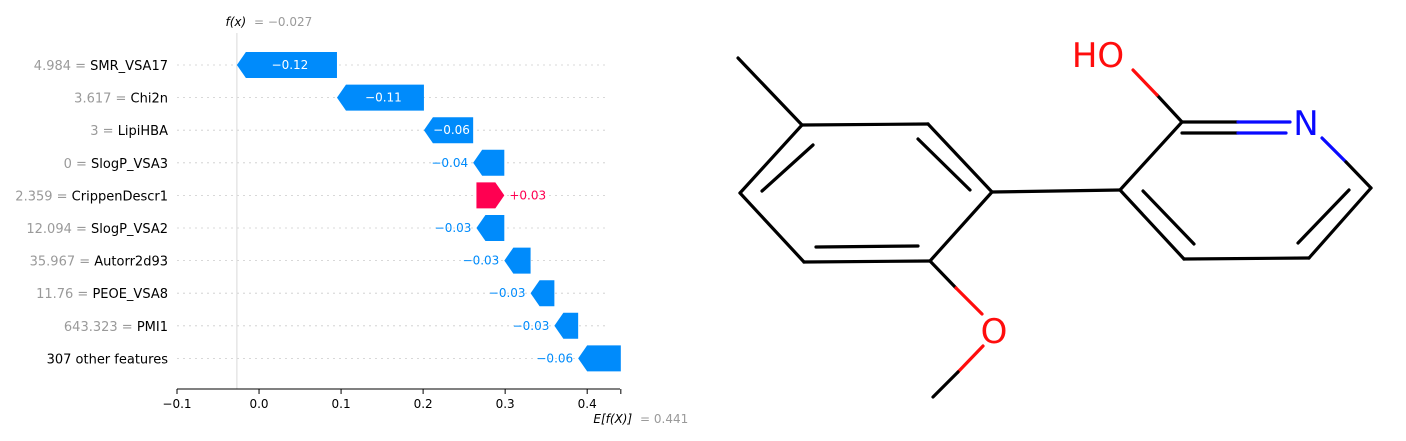 The height and width of the screenshot is (441, 1406). I want to click on contribution-label: −0.04, so click(449, 163).